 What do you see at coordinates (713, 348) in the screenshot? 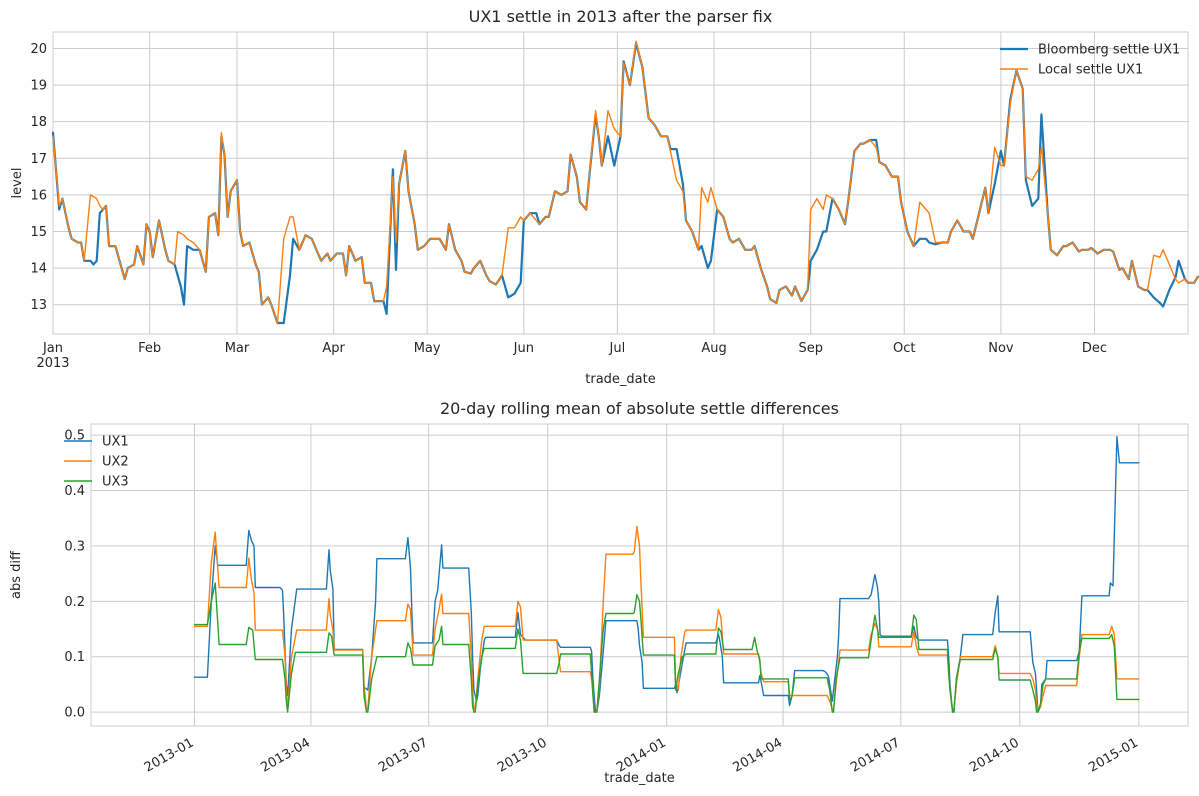
I see `top-xtick-label: Aug` at bounding box center [713, 348].